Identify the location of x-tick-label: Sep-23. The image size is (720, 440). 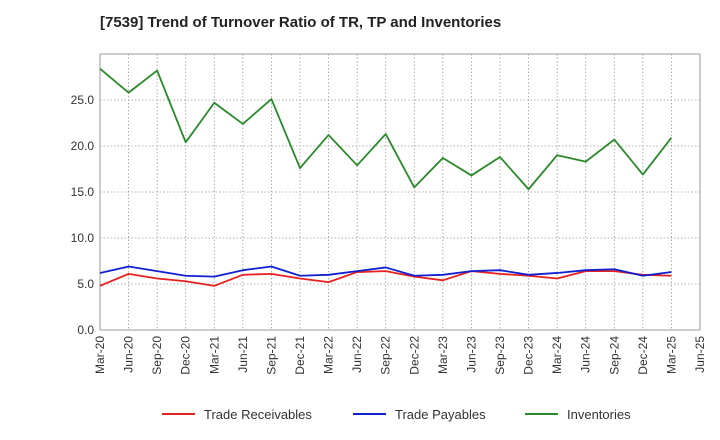
(500, 355).